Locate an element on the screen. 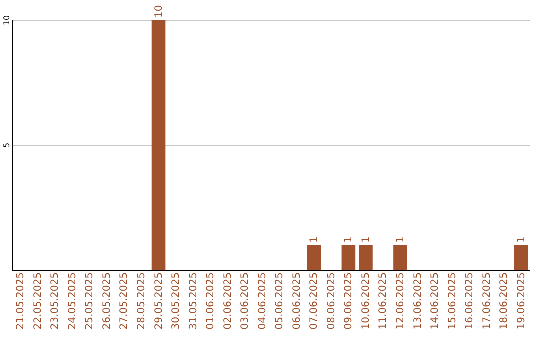 The height and width of the screenshot is (340, 540). x-tick-label: 22.05.2025 is located at coordinates (38, 301).